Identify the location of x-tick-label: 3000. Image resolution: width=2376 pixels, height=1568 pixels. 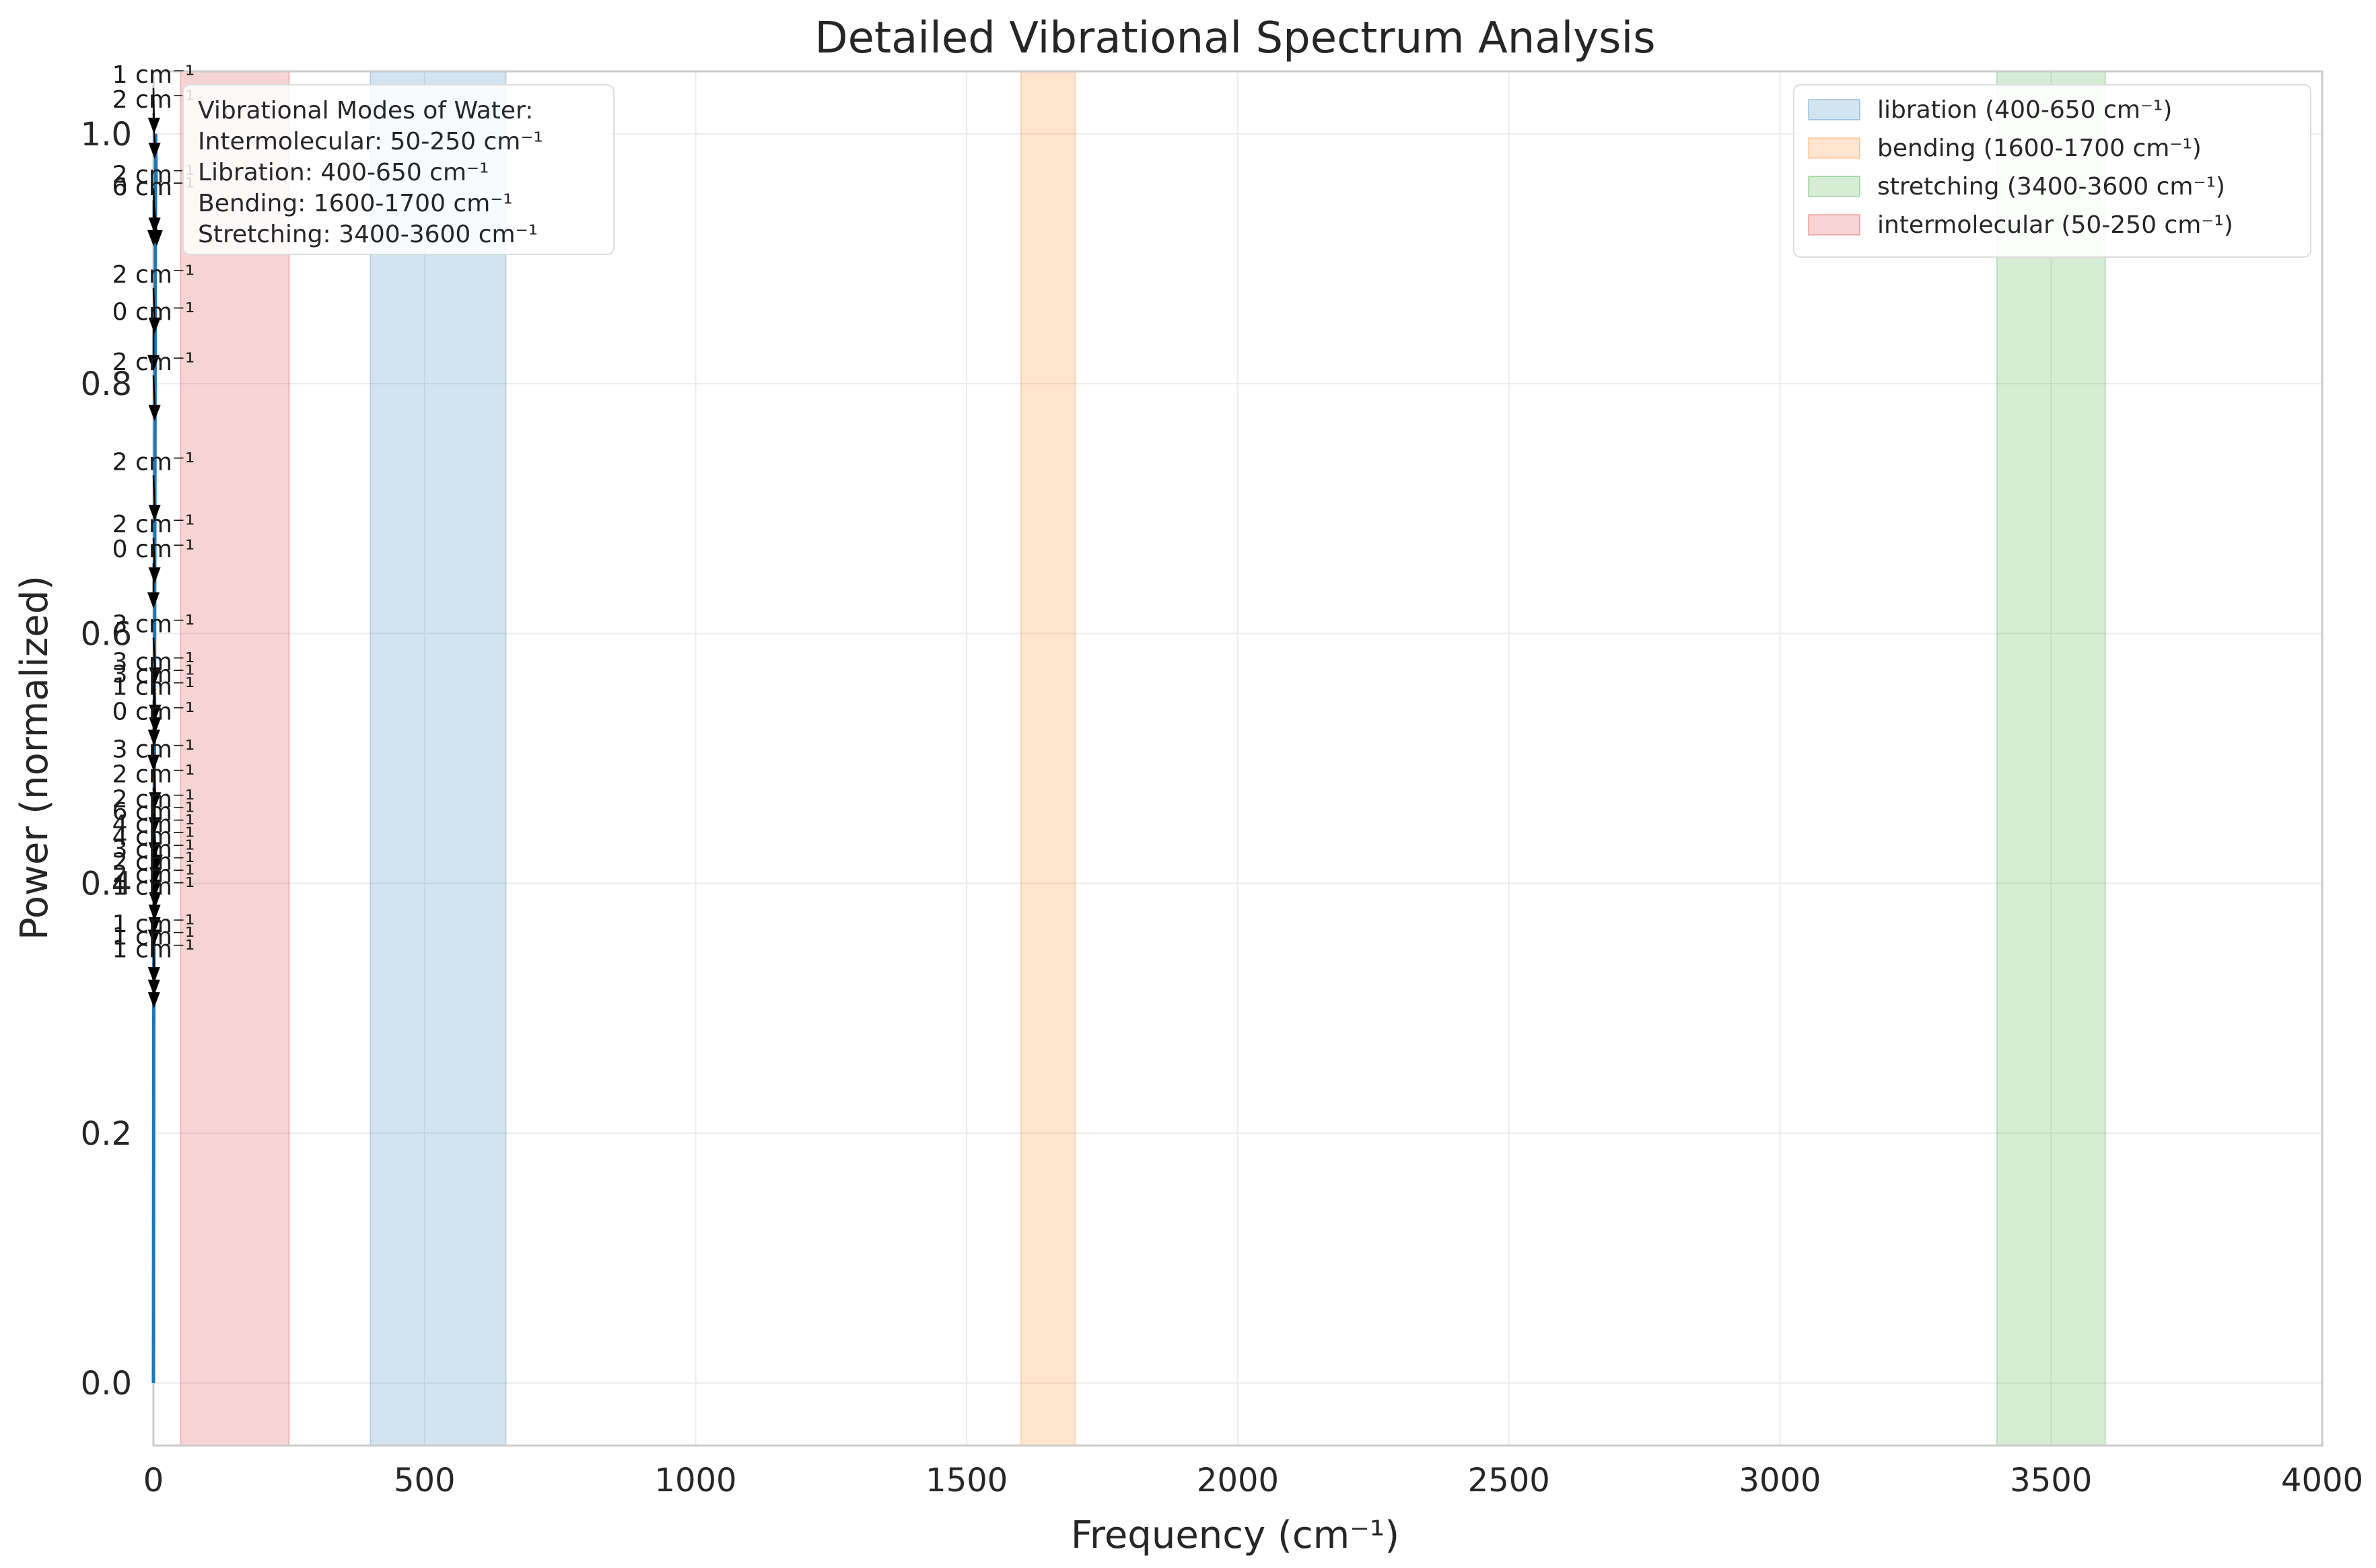
(1780, 1481).